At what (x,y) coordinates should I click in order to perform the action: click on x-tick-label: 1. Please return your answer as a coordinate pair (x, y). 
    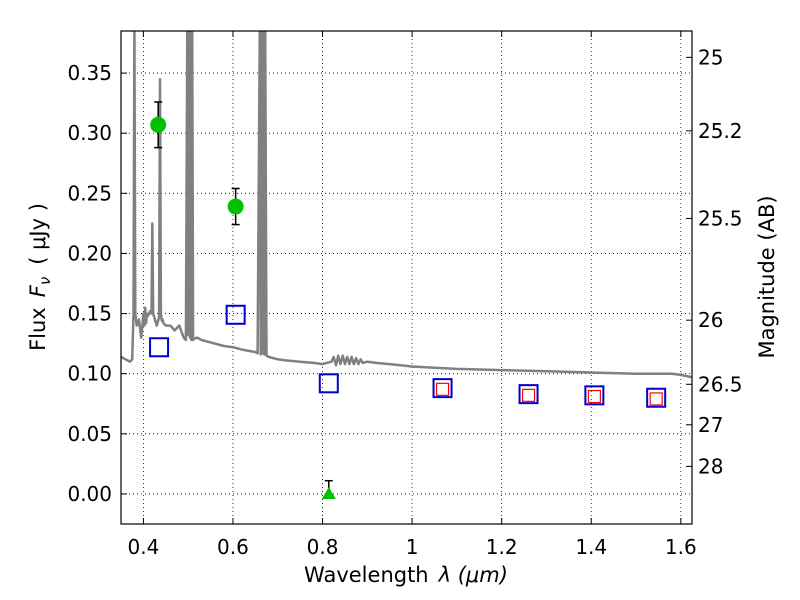
    Looking at the image, I should click on (412, 547).